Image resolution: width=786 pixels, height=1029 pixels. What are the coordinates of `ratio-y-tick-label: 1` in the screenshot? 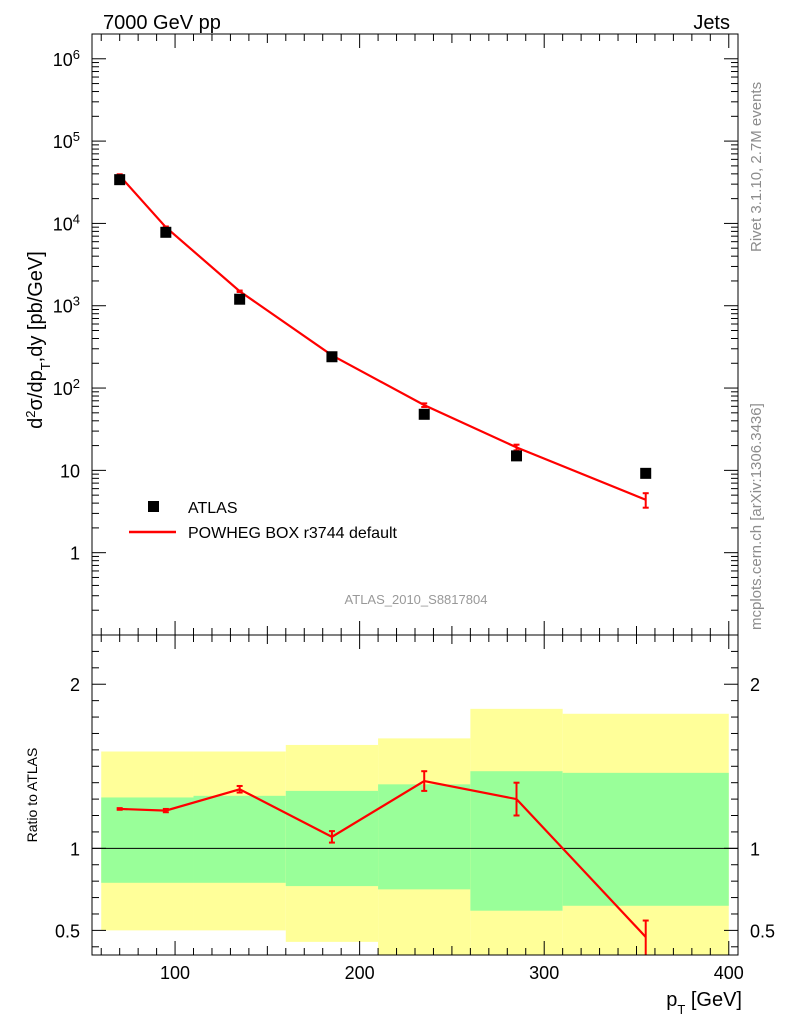 It's located at (75, 849).